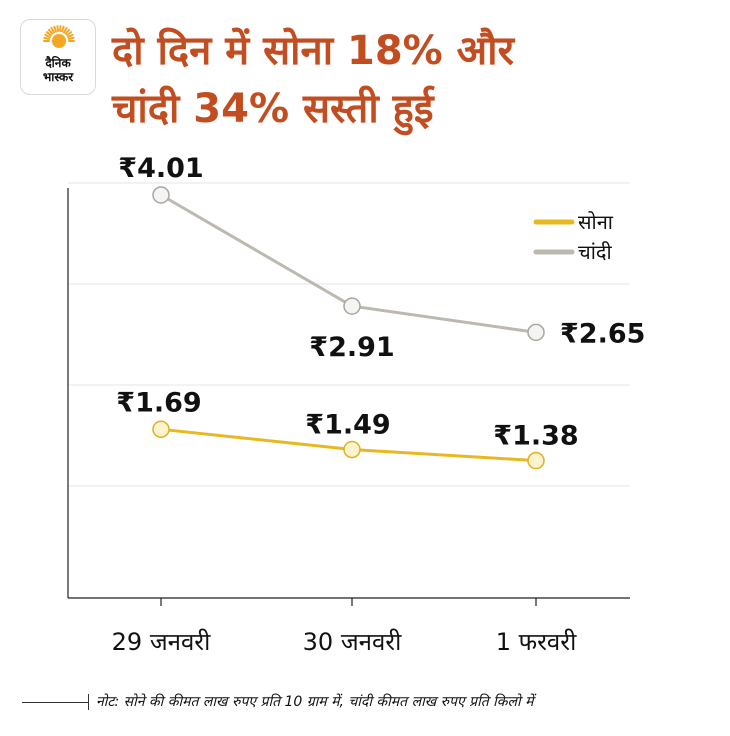 The height and width of the screenshot is (736, 730). Describe the element at coordinates (58, 63) in the screenshot. I see `logo-text-line1: दैनिक` at that location.